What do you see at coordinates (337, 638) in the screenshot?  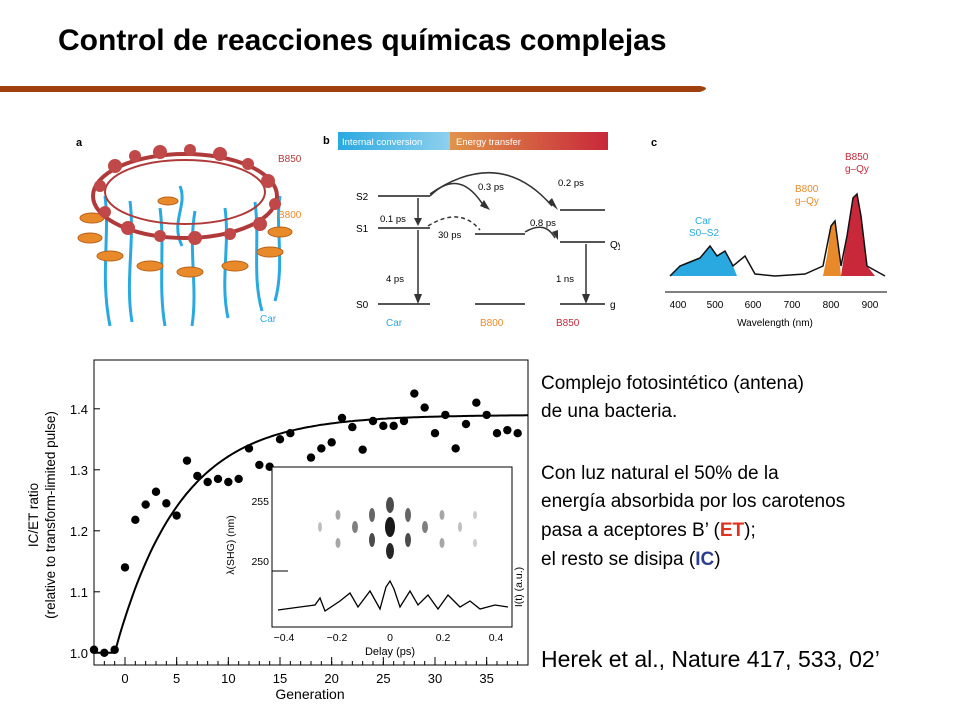 I see `svg-text: −0.2` at bounding box center [337, 638].